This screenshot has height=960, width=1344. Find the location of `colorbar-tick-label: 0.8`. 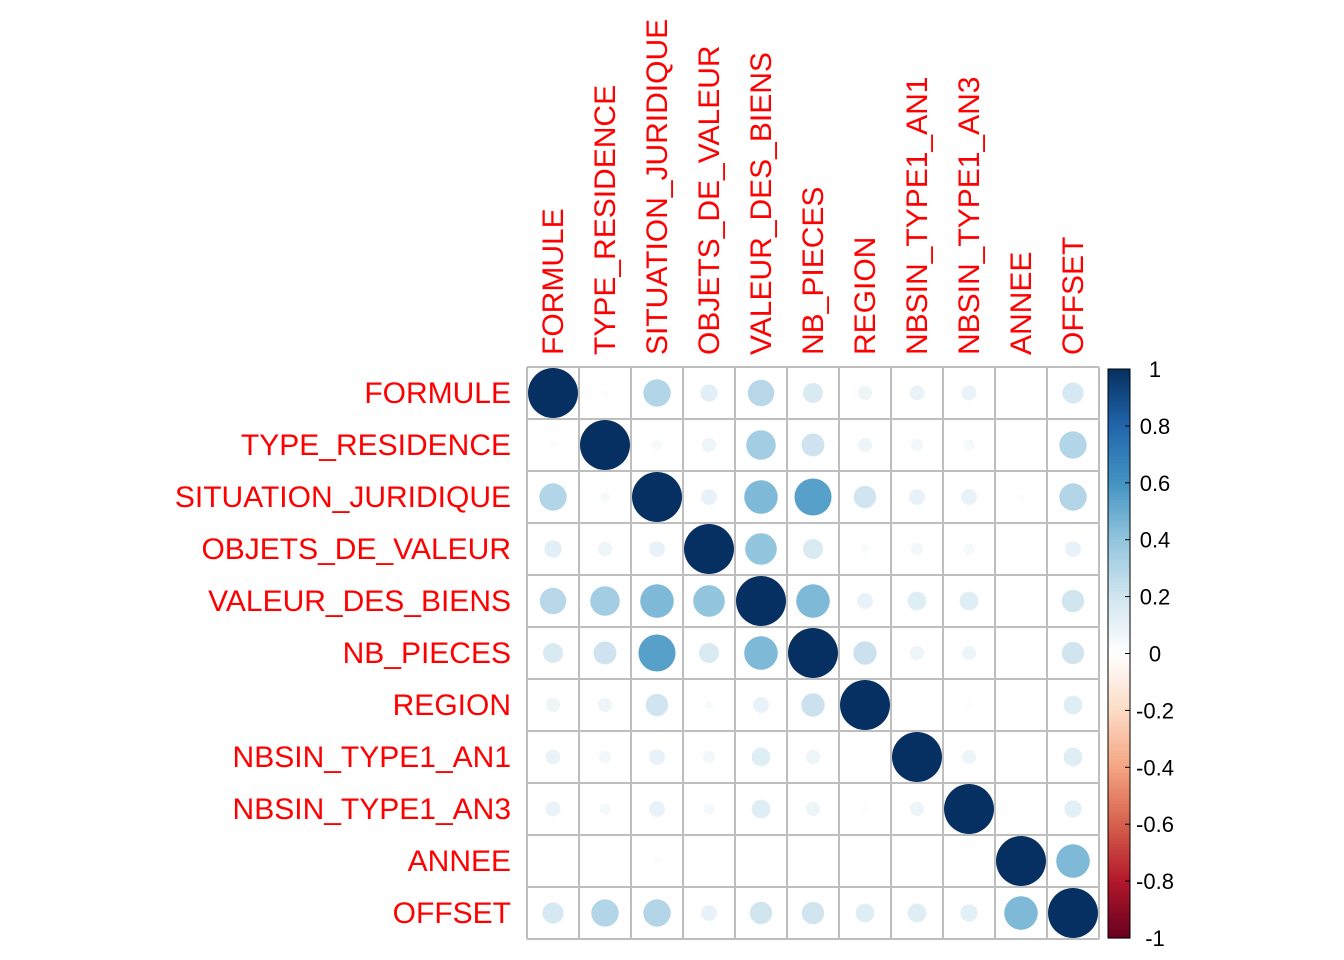

colorbar-tick-label: 0.8 is located at coordinates (1155, 426).